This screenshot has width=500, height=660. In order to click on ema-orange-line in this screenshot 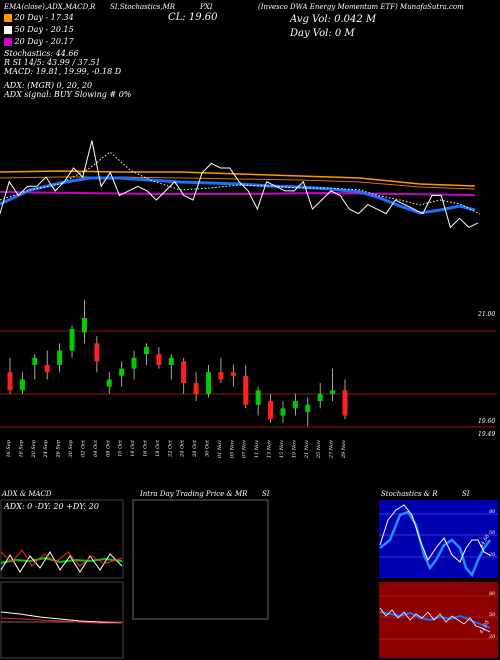, I will do `click(238, 178)`.